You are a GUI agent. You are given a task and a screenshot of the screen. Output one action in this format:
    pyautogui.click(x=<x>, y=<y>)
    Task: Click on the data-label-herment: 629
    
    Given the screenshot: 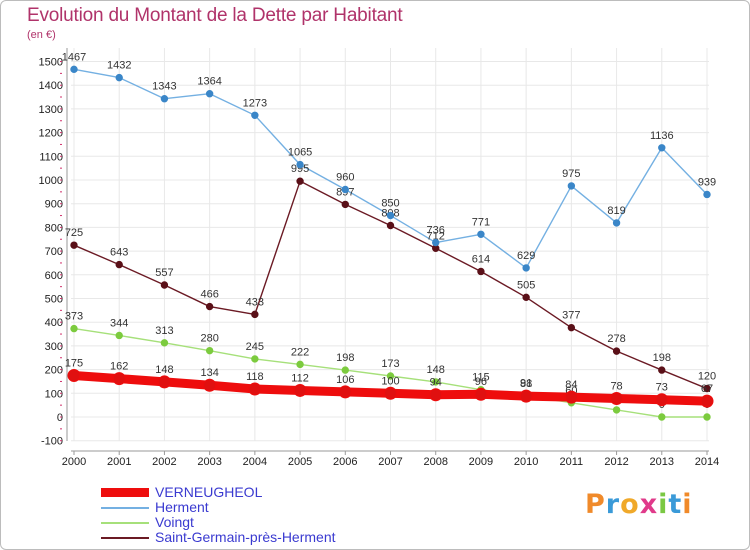 What is the action you would take?
    pyautogui.click(x=526, y=256)
    